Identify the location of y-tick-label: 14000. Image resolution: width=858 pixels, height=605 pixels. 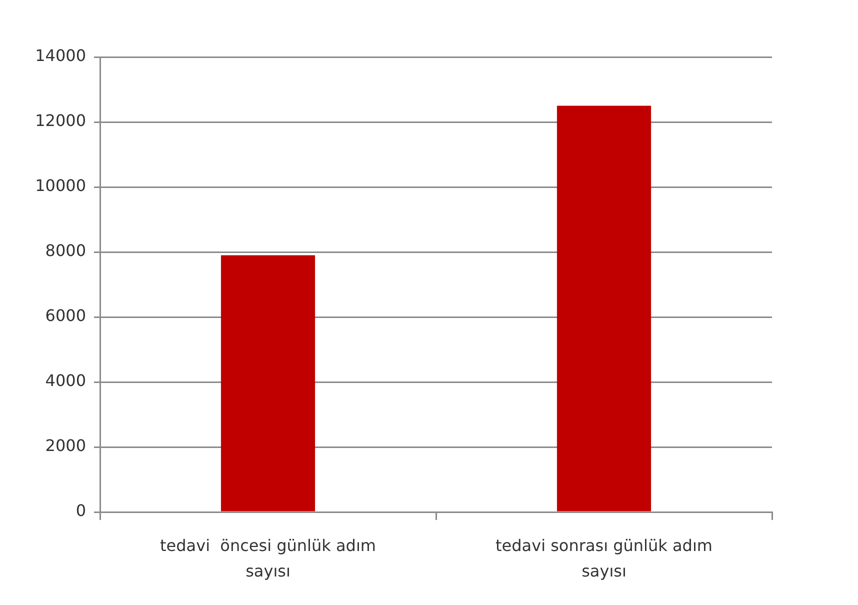
(60, 56).